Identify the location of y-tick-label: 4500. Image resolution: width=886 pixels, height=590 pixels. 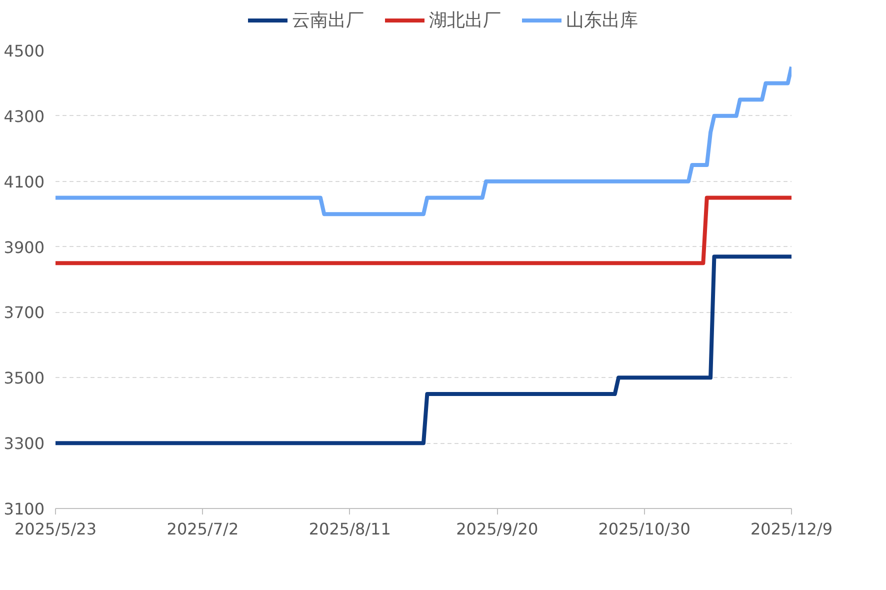
(24, 51).